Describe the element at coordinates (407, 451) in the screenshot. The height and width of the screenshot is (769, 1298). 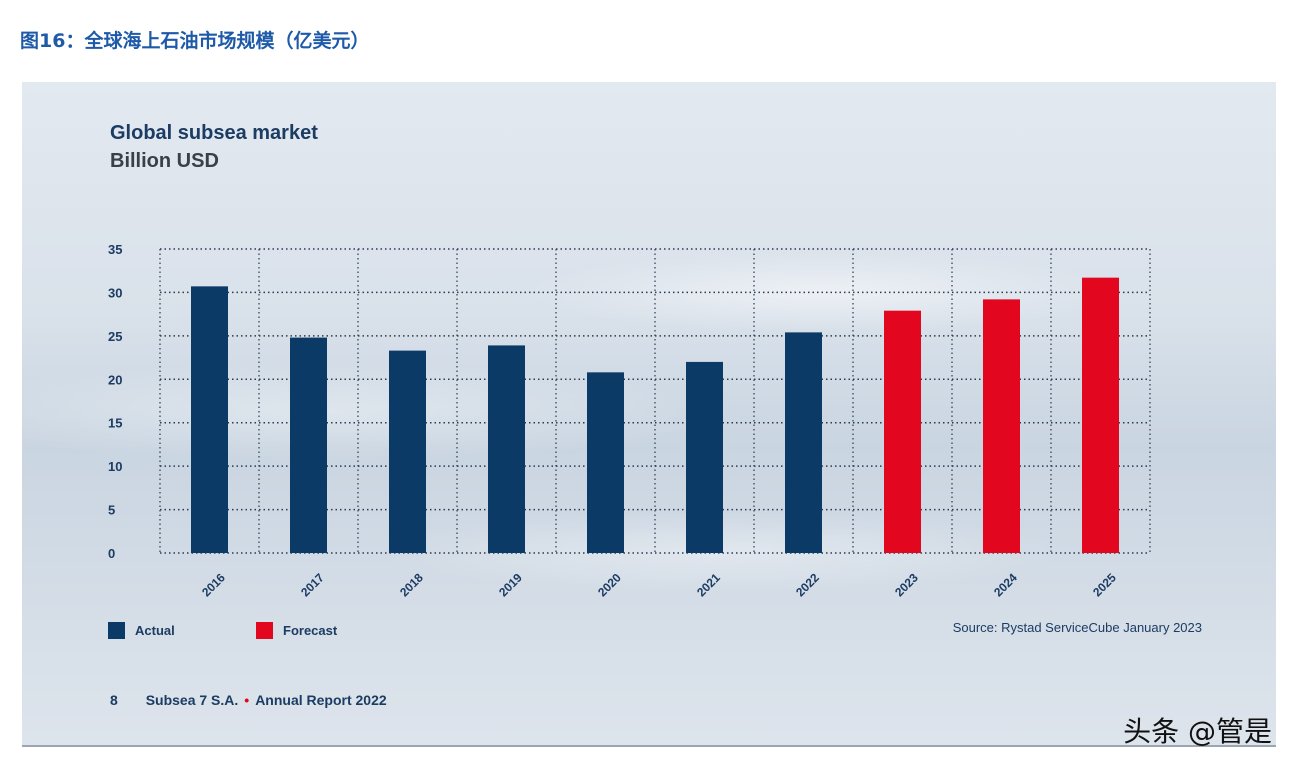
I see `bar-2018` at that location.